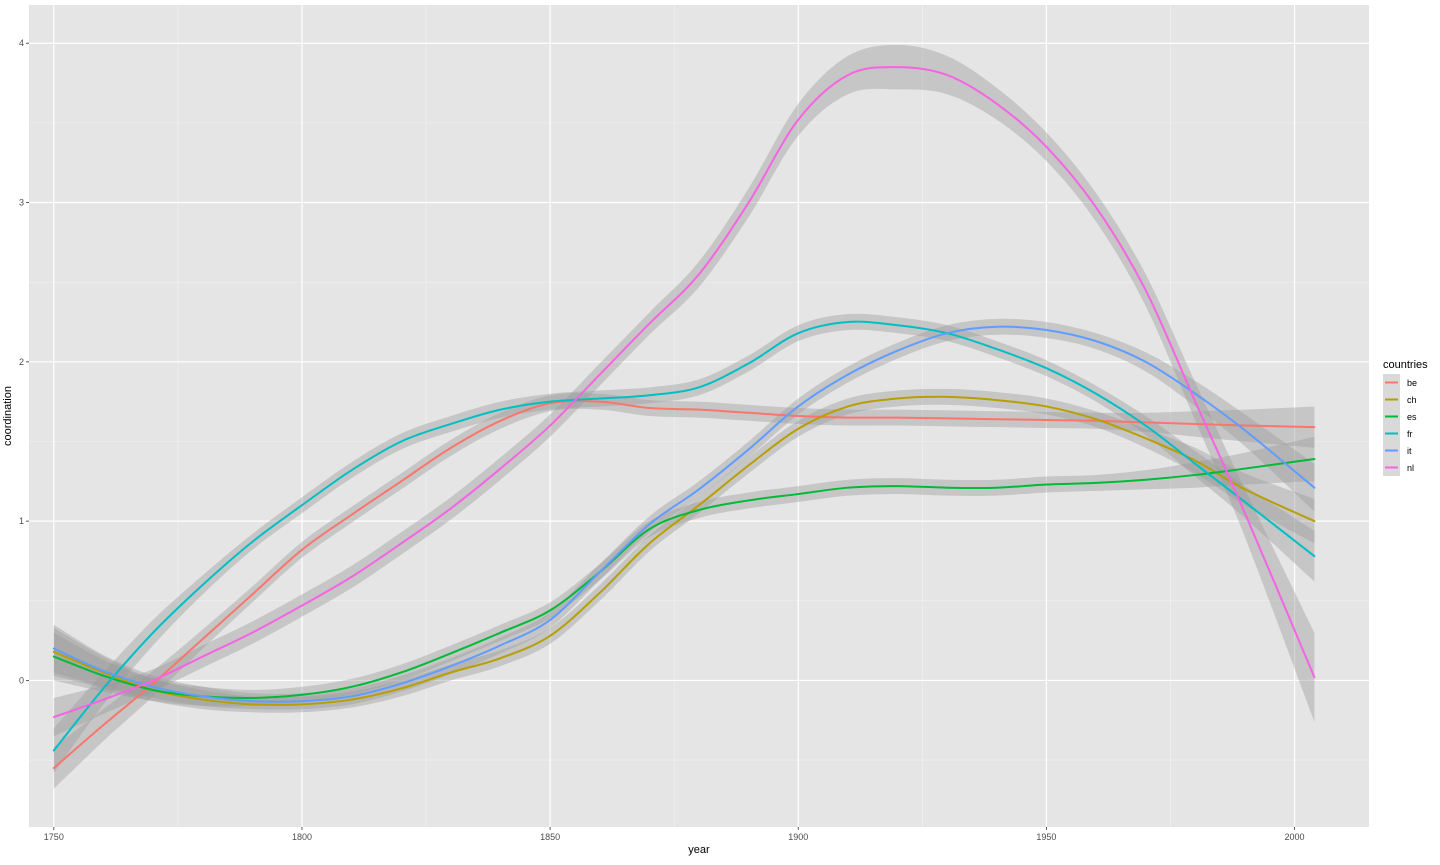 This screenshot has height=865, width=1440. What do you see at coordinates (1400, 399) in the screenshot?
I see `legend-item-ch: ch` at bounding box center [1400, 399].